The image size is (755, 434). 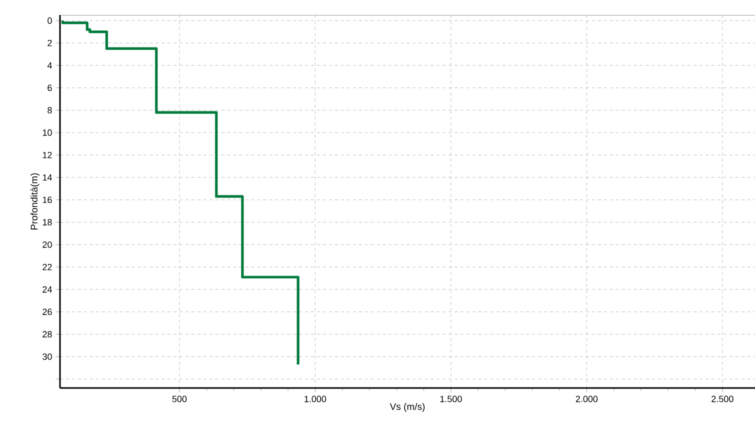 What do you see at coordinates (47, 312) in the screenshot?
I see `y-tick-label: 26` at bounding box center [47, 312].